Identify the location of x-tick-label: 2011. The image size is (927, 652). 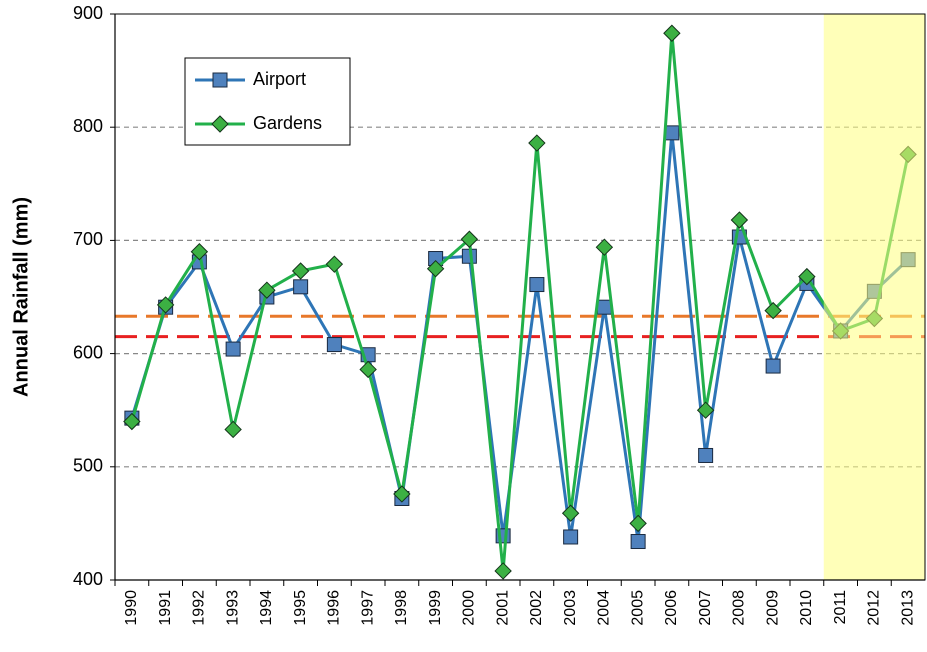
(840, 607).